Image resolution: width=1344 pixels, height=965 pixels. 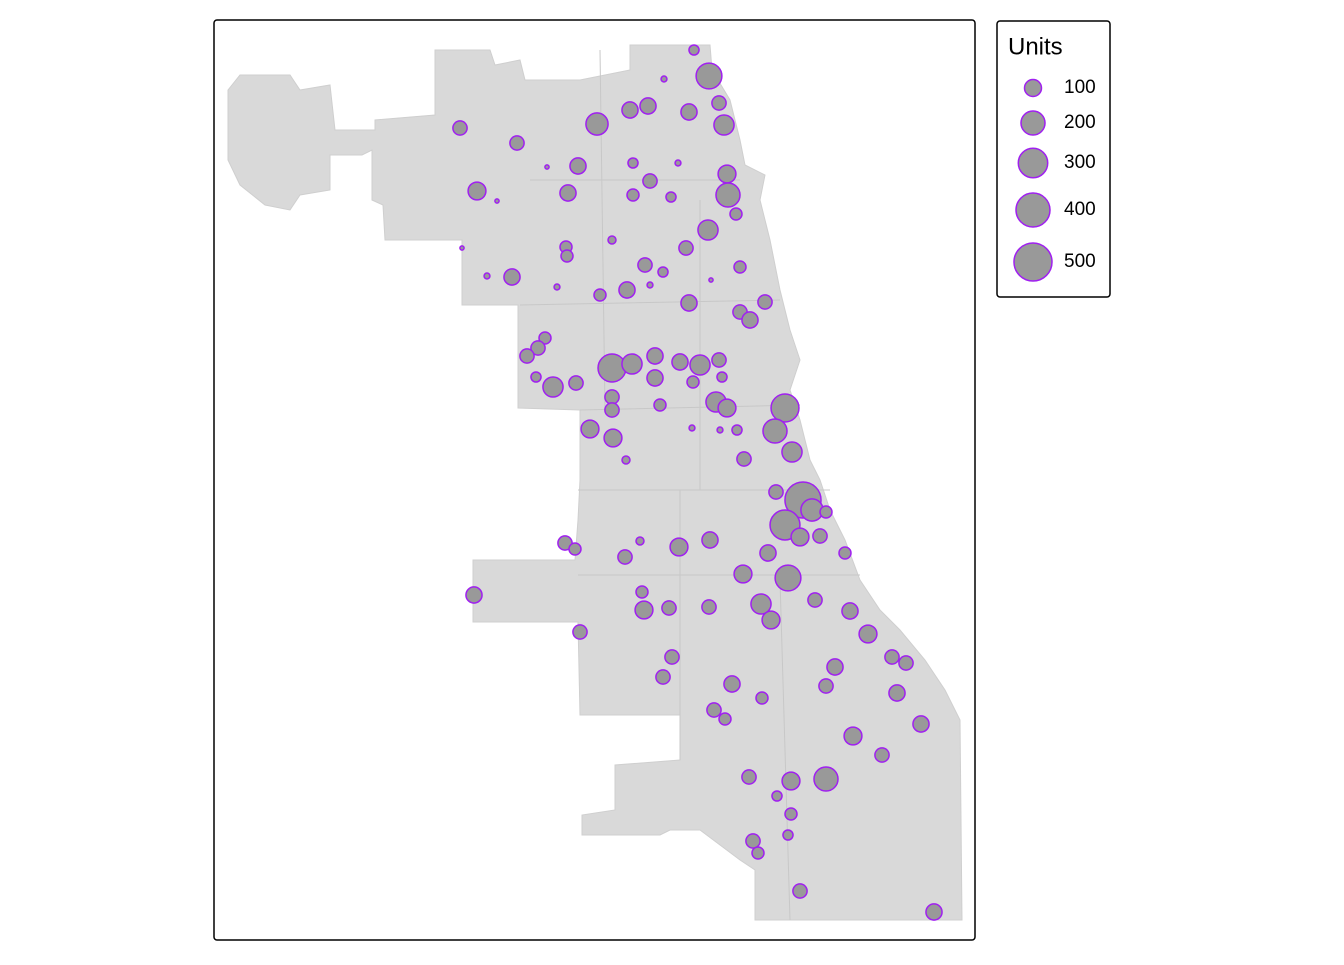 What do you see at coordinates (1035, 46) in the screenshot?
I see `legend-title: Units` at bounding box center [1035, 46].